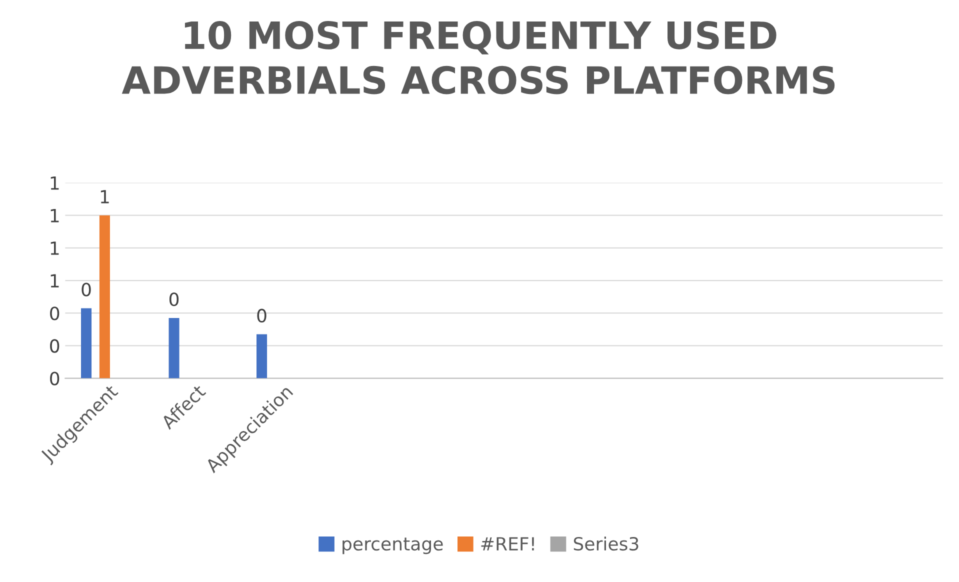 Image resolution: width=959 pixels, height=582 pixels. Describe the element at coordinates (392, 546) in the screenshot. I see `legend-label: percentage` at that location.